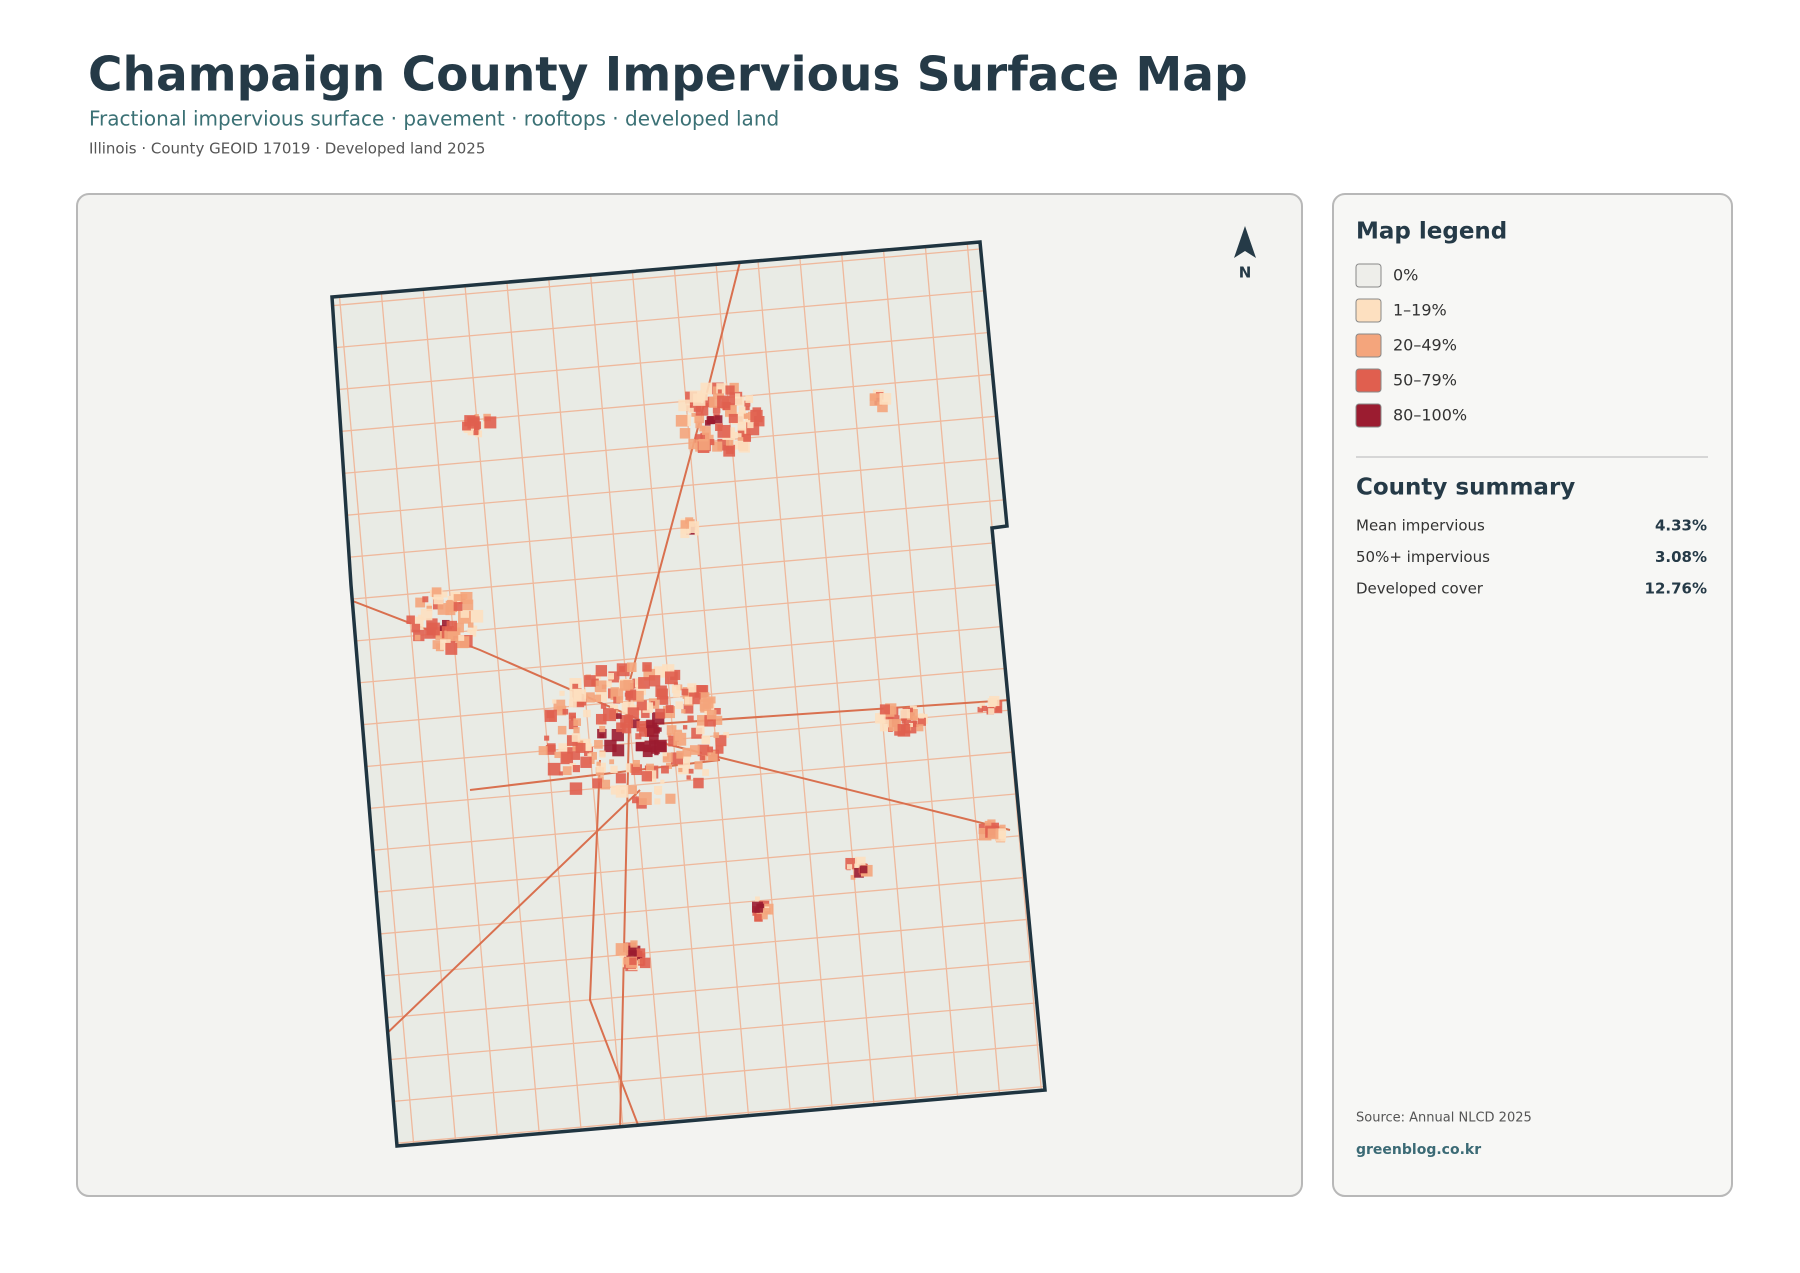 The image size is (1800, 1273). I want to click on legend-label: 50–79%, so click(1425, 380).